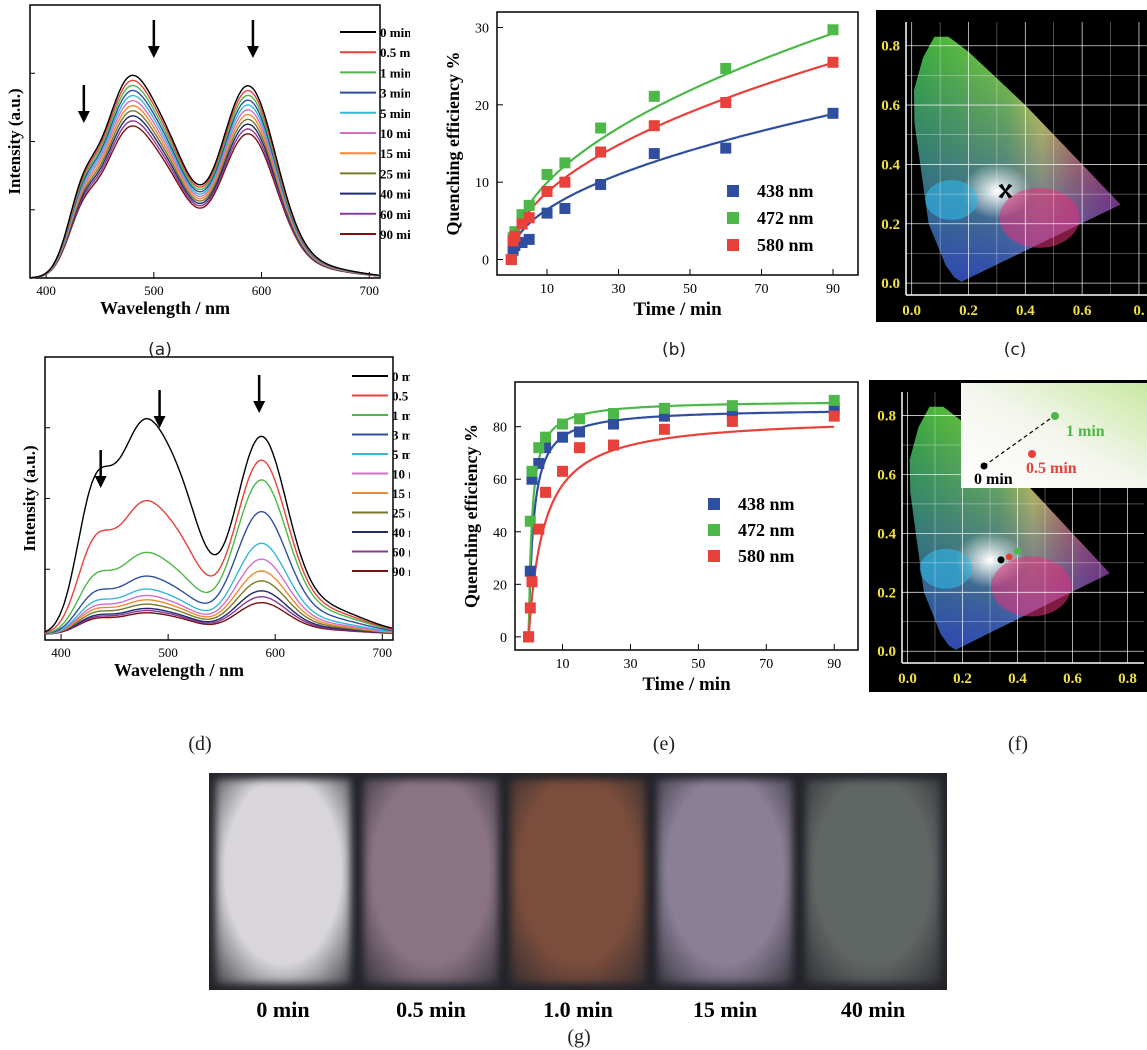  I want to click on x-tick-label: 600, so click(275, 652).